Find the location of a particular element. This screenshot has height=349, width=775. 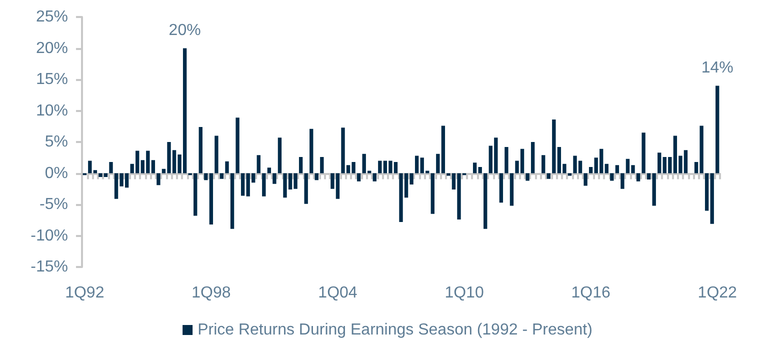

y-tick-label: 25% is located at coordinates (52, 17).